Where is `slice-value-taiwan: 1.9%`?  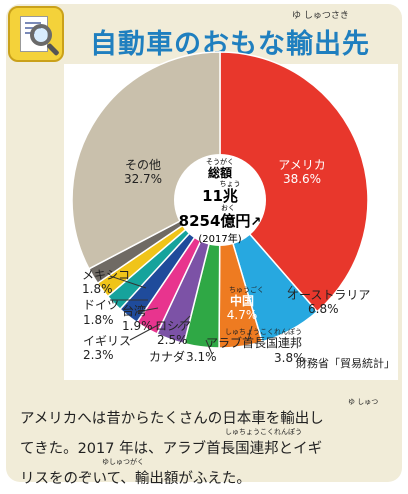
slice-value-taiwan: 1.9% is located at coordinates (137, 326).